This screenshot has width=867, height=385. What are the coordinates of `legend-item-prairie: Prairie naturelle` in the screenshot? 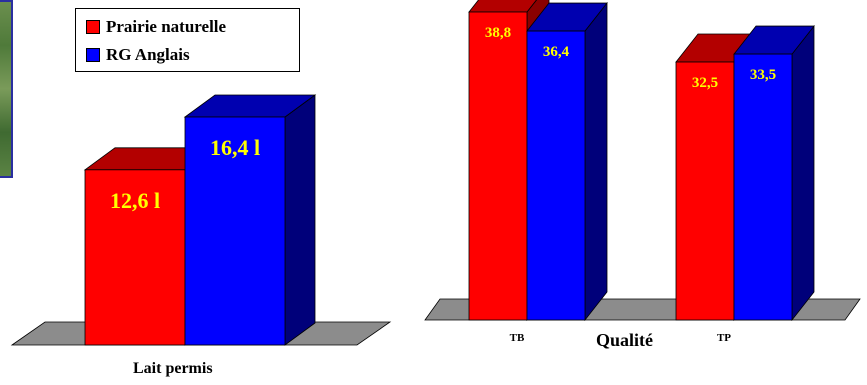 It's located at (156, 27).